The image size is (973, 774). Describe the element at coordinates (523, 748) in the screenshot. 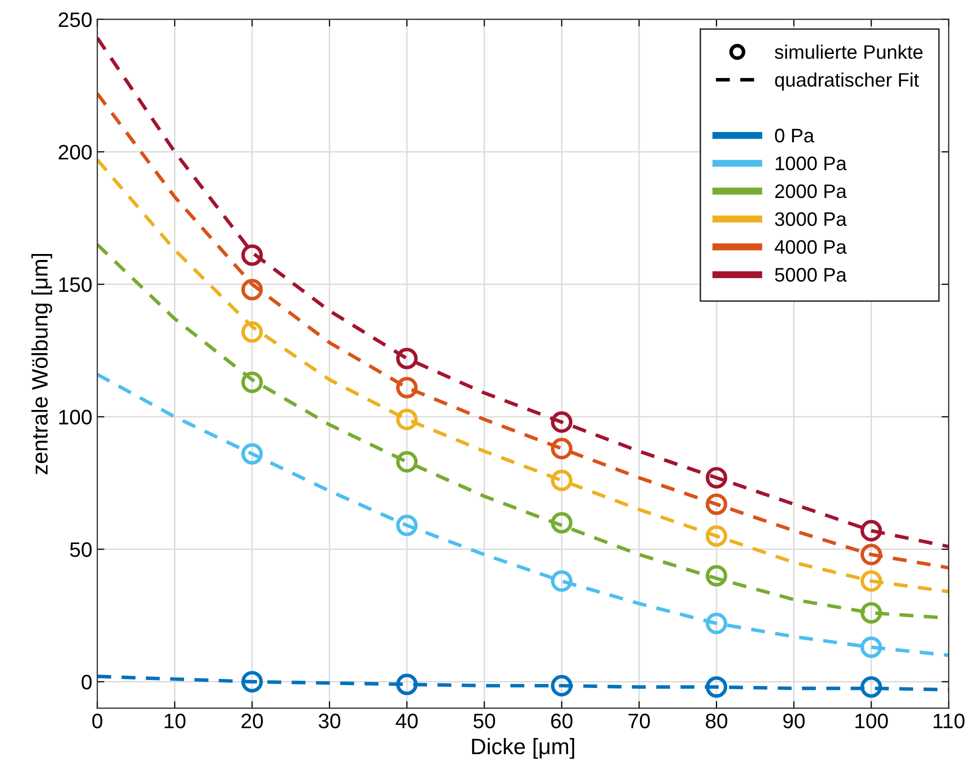

I see `x-axis-title: Dicke [μm]` at that location.